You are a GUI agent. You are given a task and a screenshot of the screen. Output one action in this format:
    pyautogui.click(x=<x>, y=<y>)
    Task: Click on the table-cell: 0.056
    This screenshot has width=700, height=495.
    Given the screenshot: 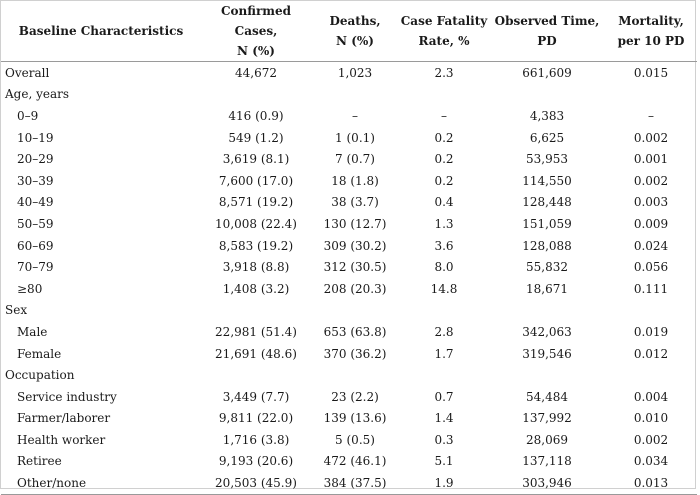 What is the action you would take?
    pyautogui.click(x=651, y=267)
    